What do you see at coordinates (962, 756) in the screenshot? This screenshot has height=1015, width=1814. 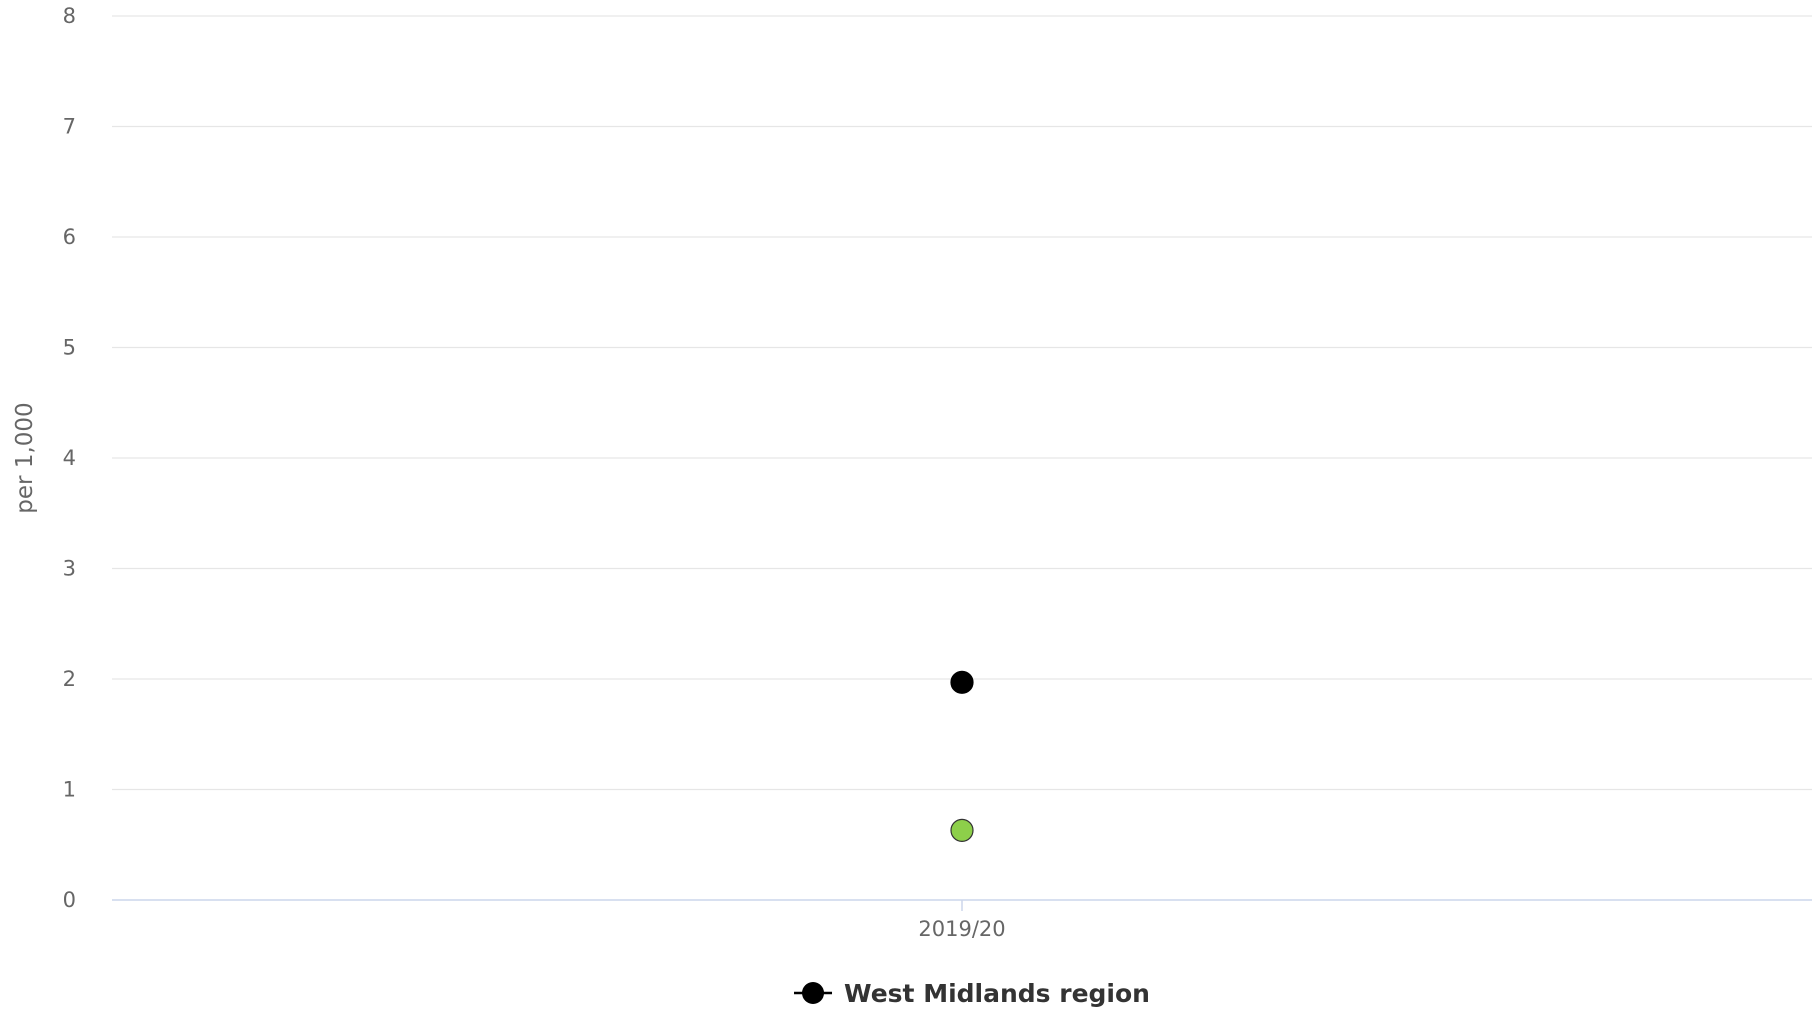 I see `marks-layer` at bounding box center [962, 756].